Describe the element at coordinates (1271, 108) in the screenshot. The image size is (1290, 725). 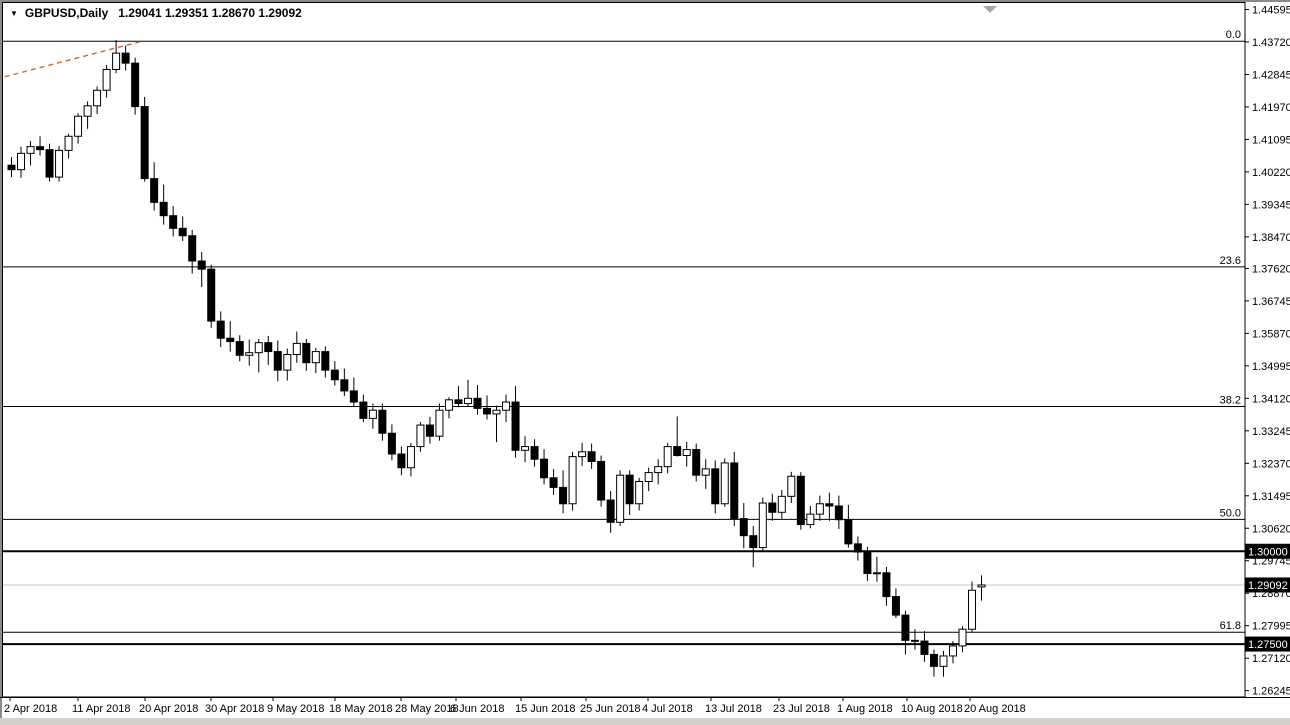
I see `price-label: 1.41970` at that location.